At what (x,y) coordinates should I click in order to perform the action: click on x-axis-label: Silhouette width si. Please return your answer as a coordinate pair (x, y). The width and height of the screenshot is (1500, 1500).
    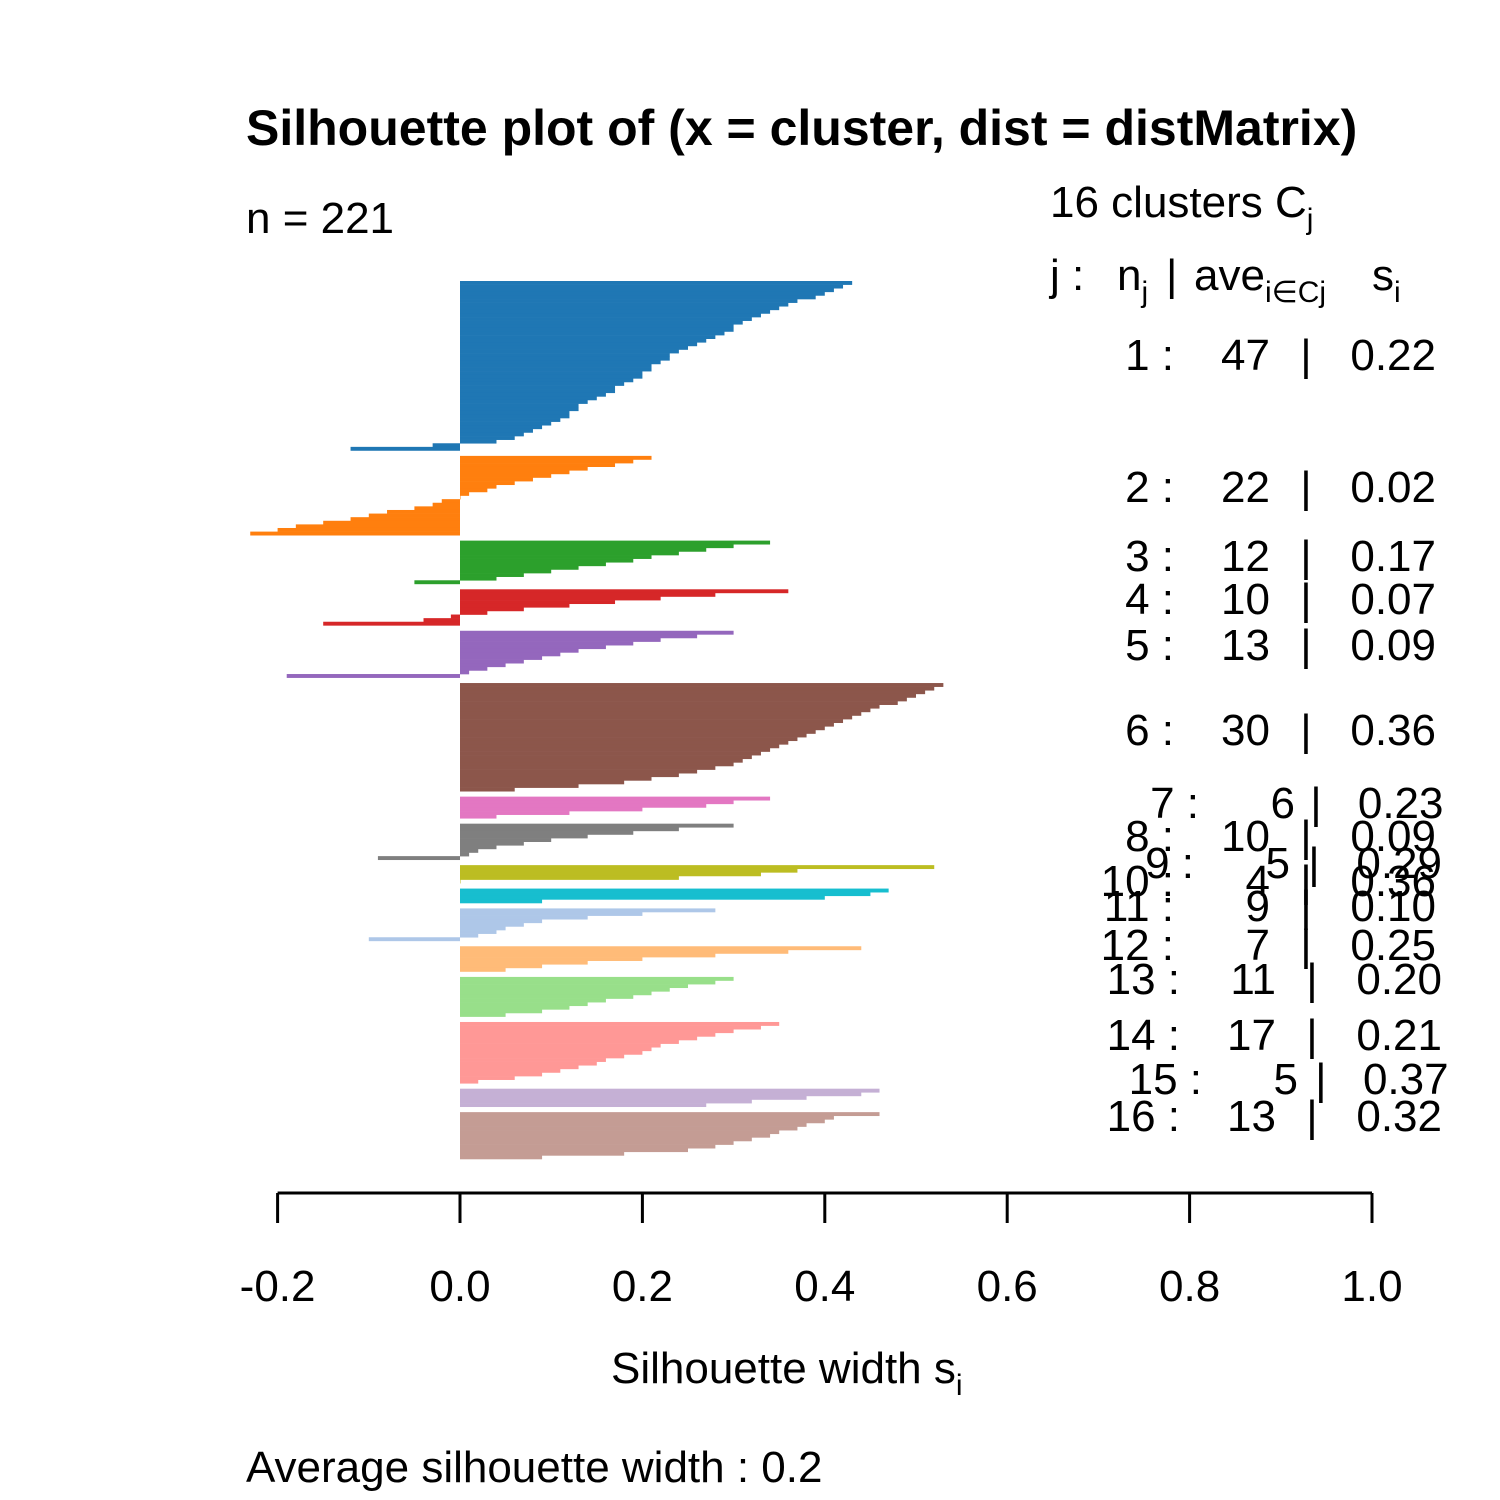
    Looking at the image, I should click on (787, 1373).